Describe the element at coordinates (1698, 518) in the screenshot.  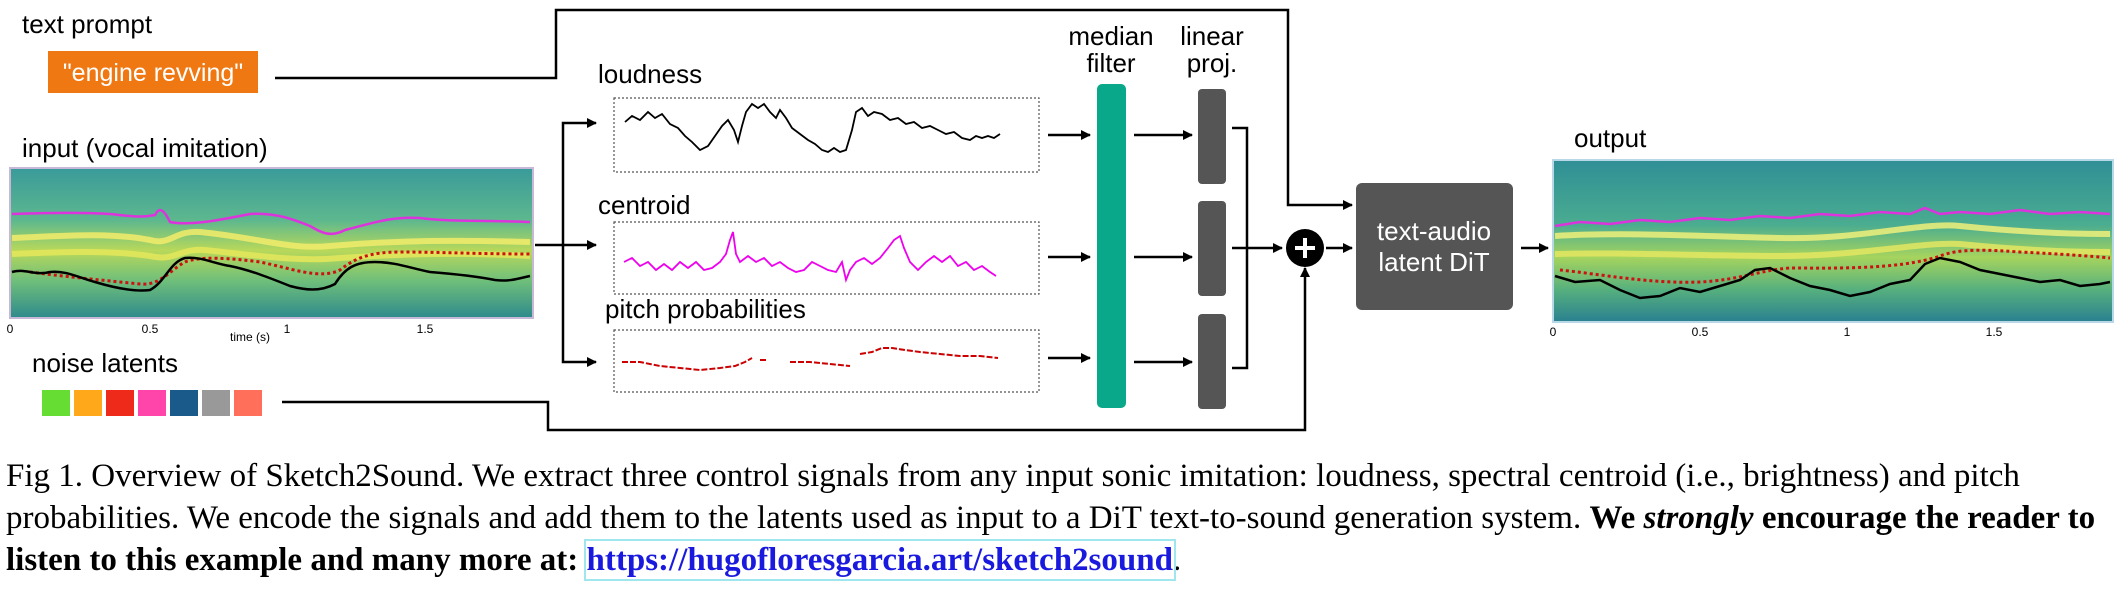
I see `caption-emphasis-italic: strongly` at that location.